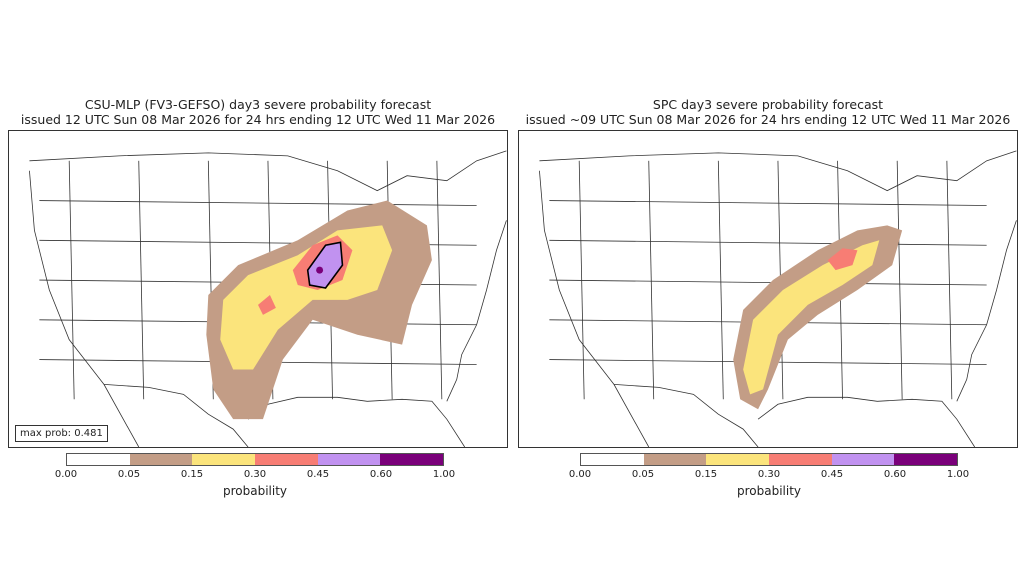  I want to click on max-prob-dot, so click(320, 270).